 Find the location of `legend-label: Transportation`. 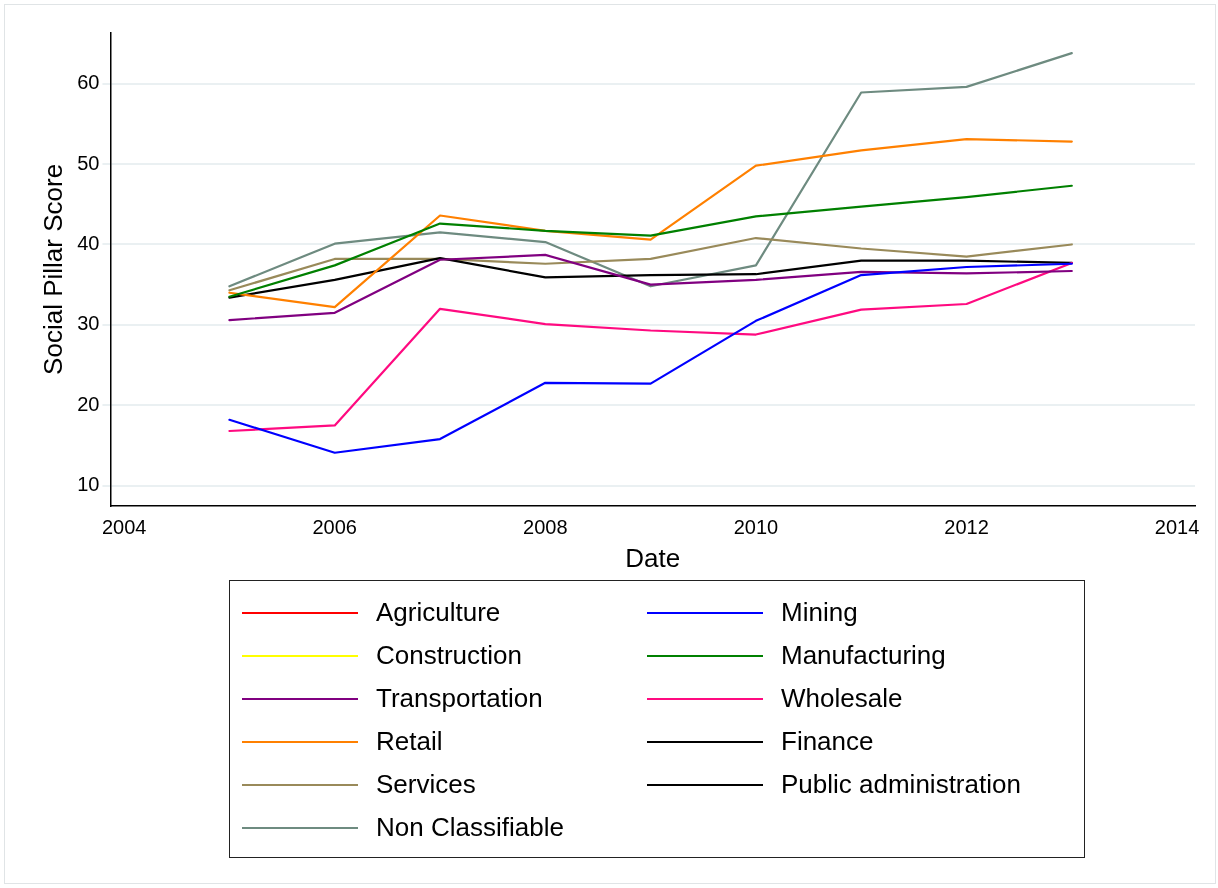

legend-label: Transportation is located at coordinates (459, 698).